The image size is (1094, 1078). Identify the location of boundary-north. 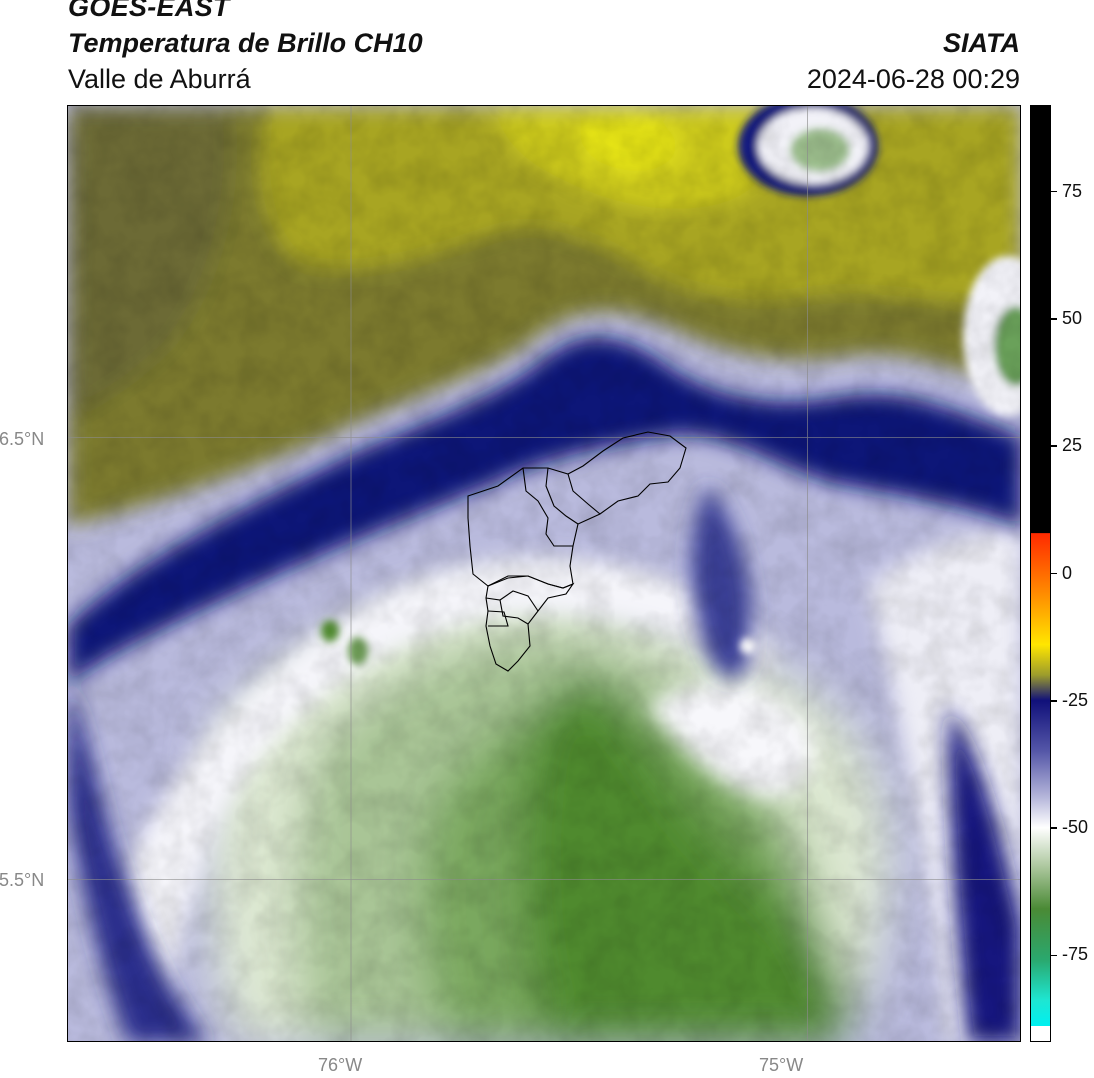
(577, 510).